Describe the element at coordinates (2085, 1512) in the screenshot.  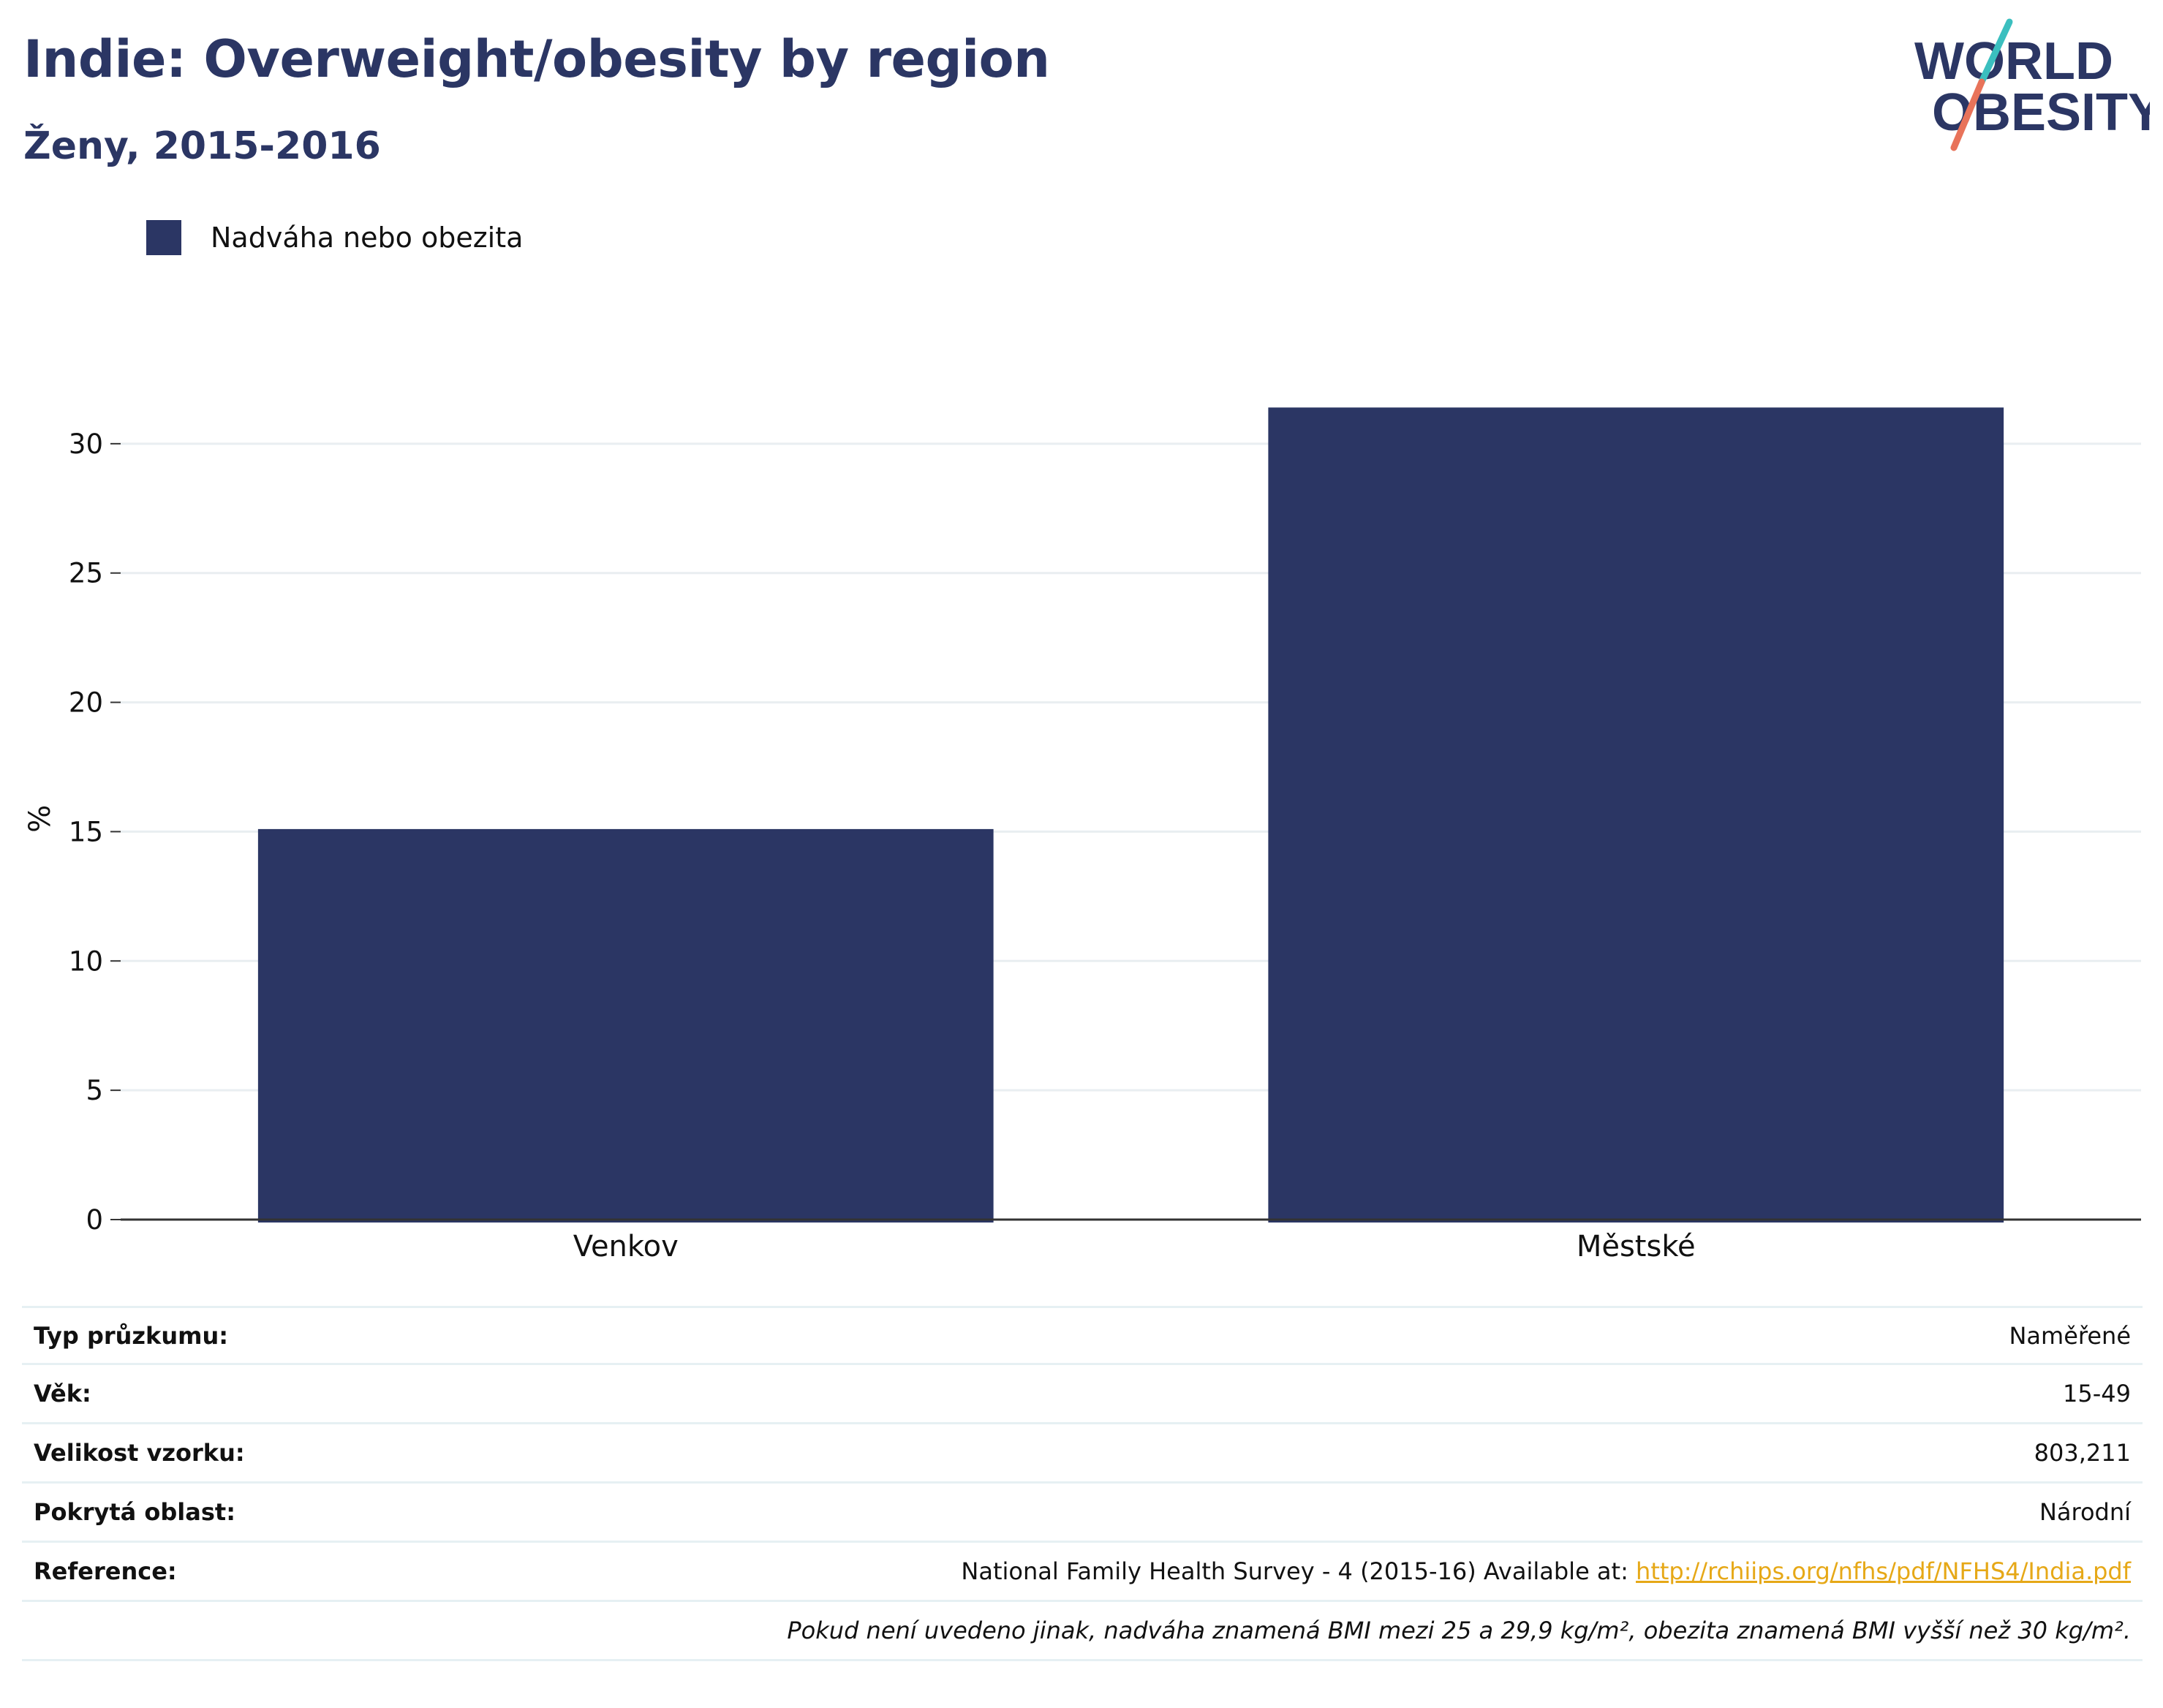
I see `info-value: Národní` at that location.